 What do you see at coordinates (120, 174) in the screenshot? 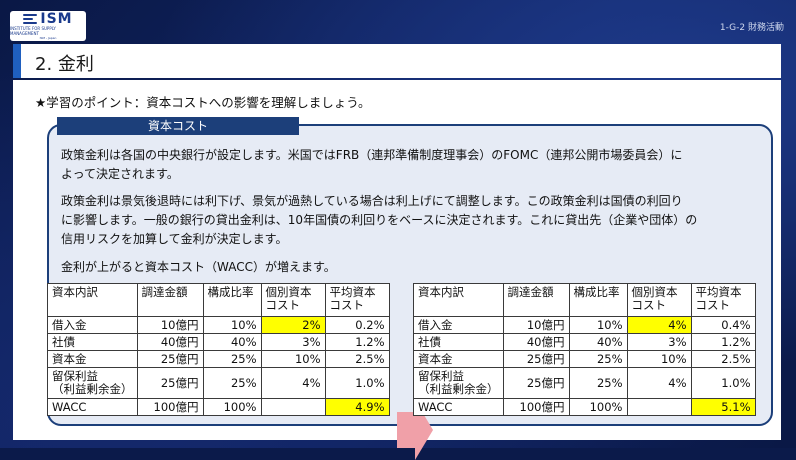
I see `paragraph-line: よって決定されます。` at bounding box center [120, 174].